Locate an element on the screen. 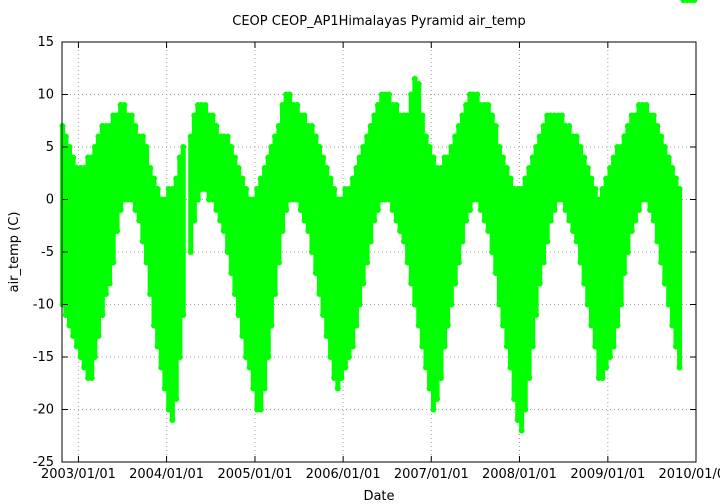  y-tick-label: -5 is located at coordinates (47, 252).